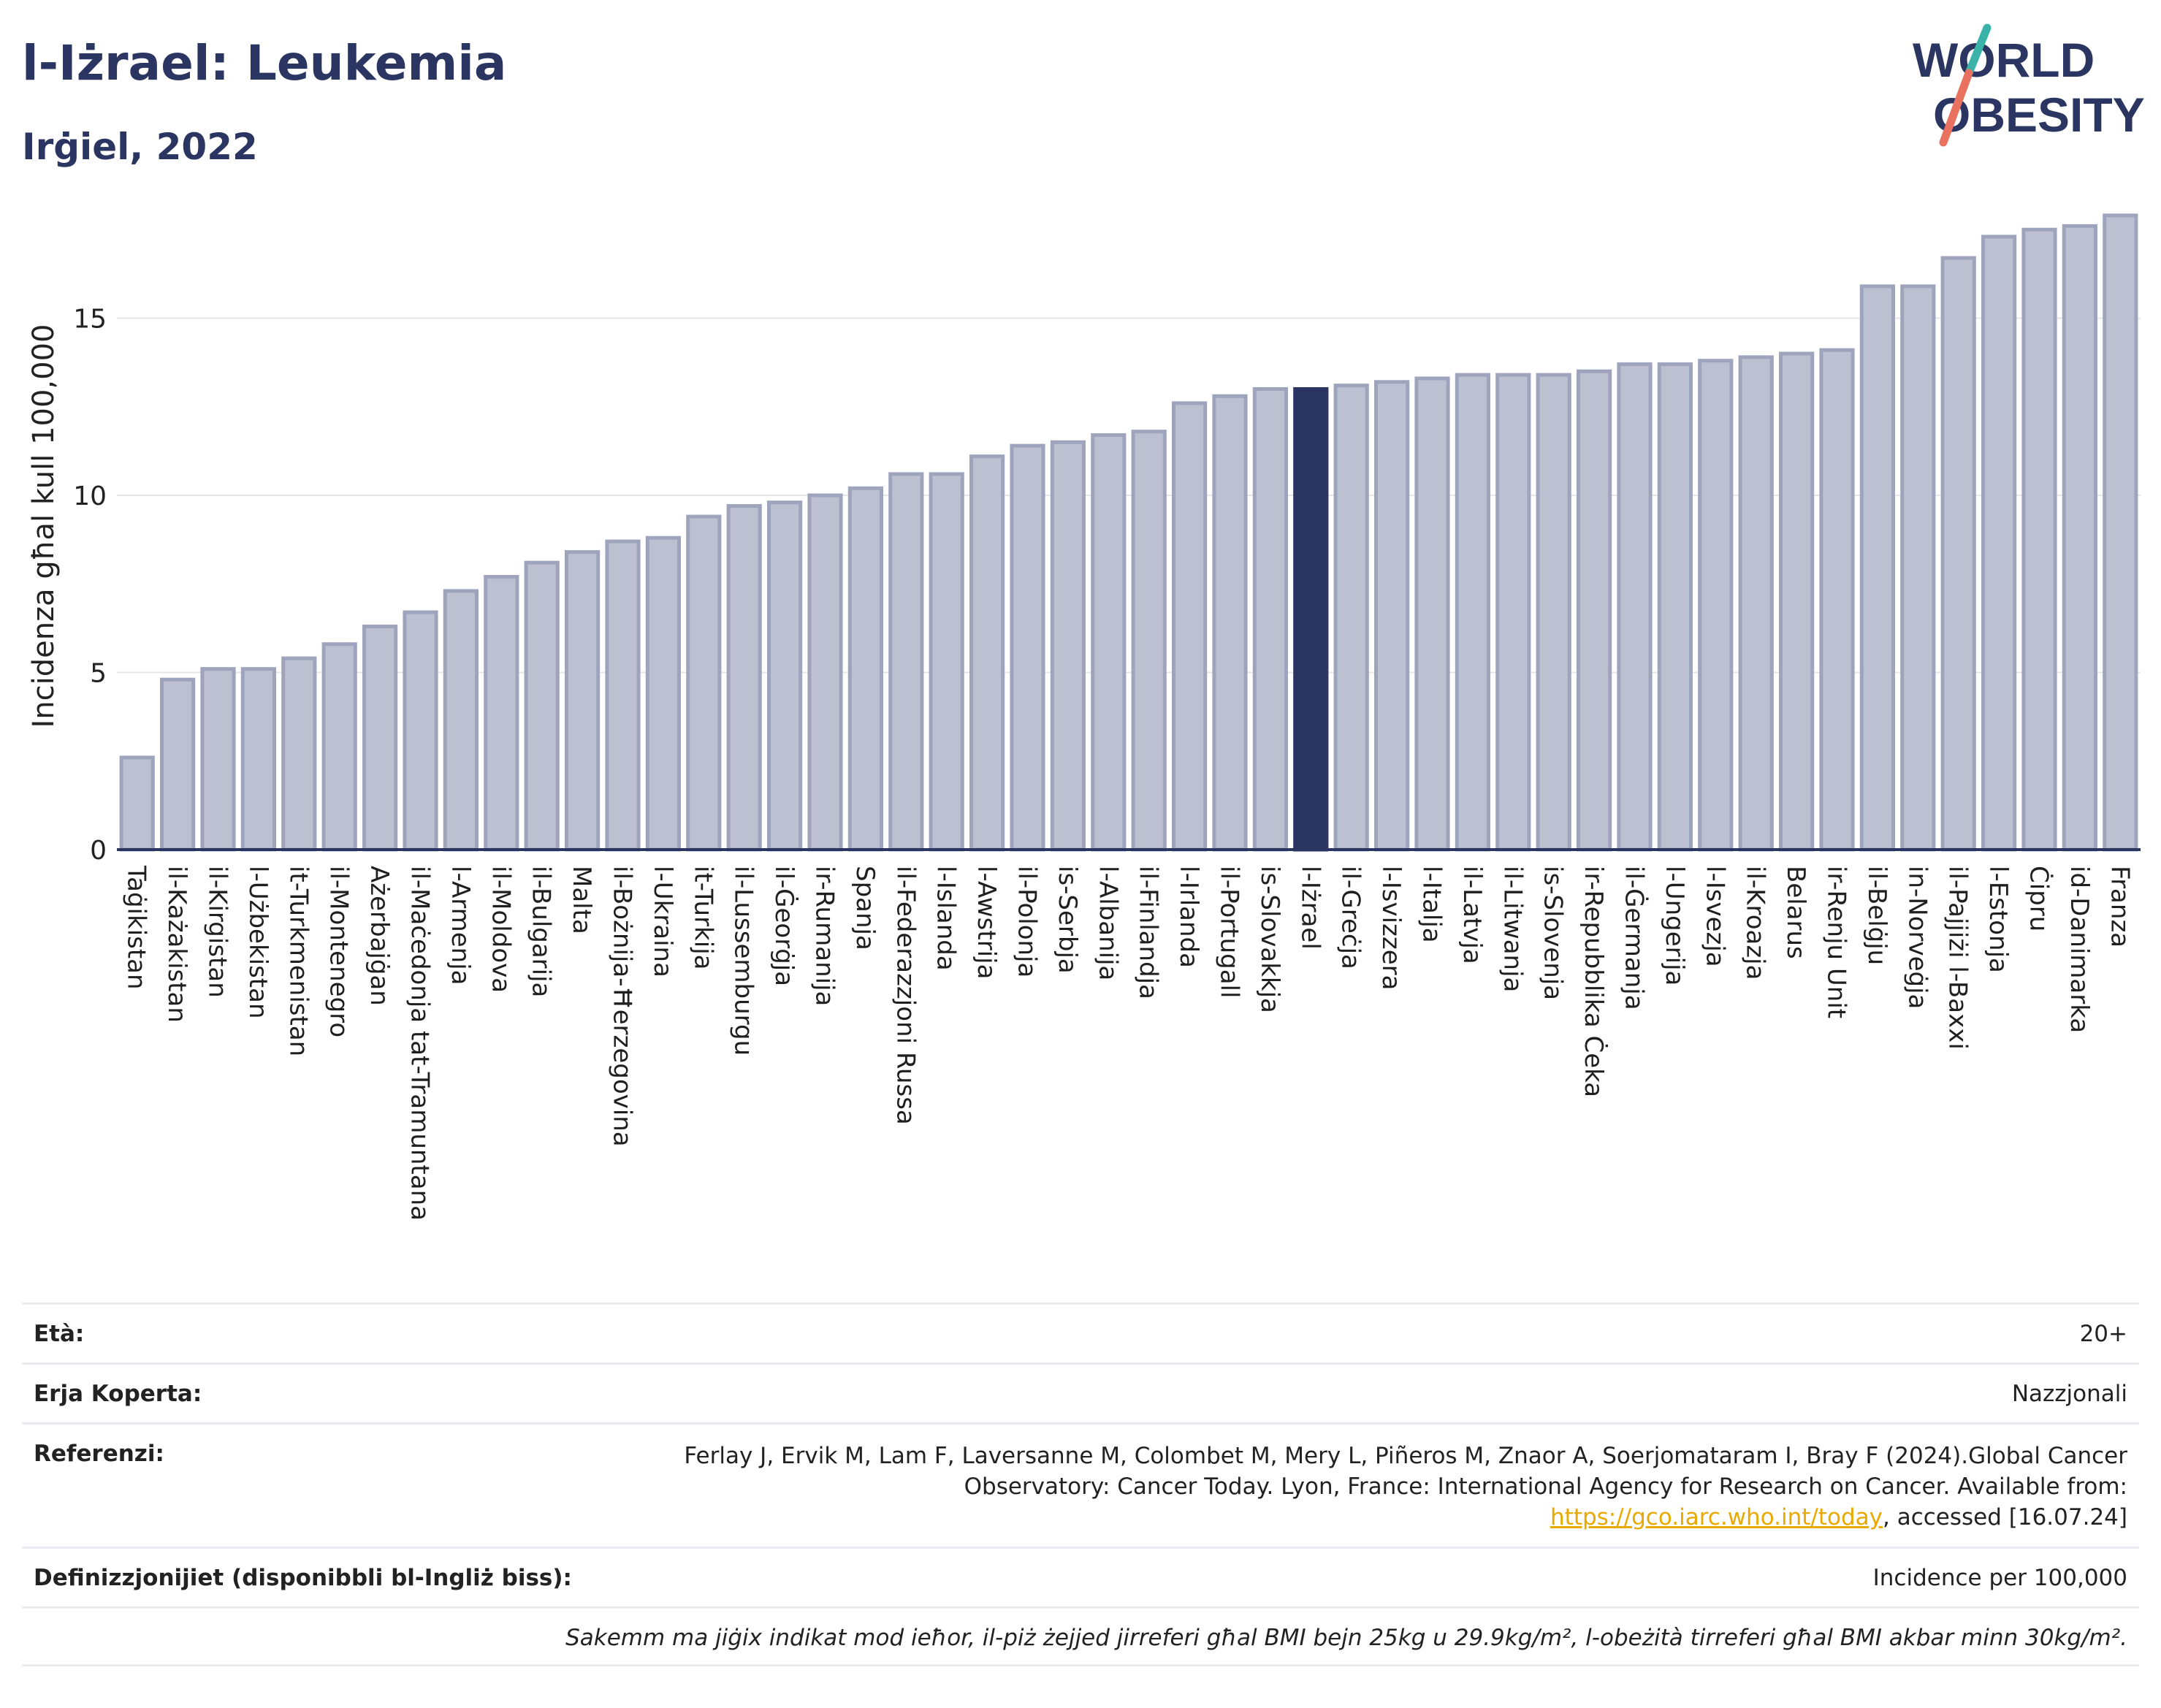 The height and width of the screenshot is (1708, 2161). What do you see at coordinates (176, 944) in the screenshot?
I see `x-tick-label: il-Każakistan` at bounding box center [176, 944].